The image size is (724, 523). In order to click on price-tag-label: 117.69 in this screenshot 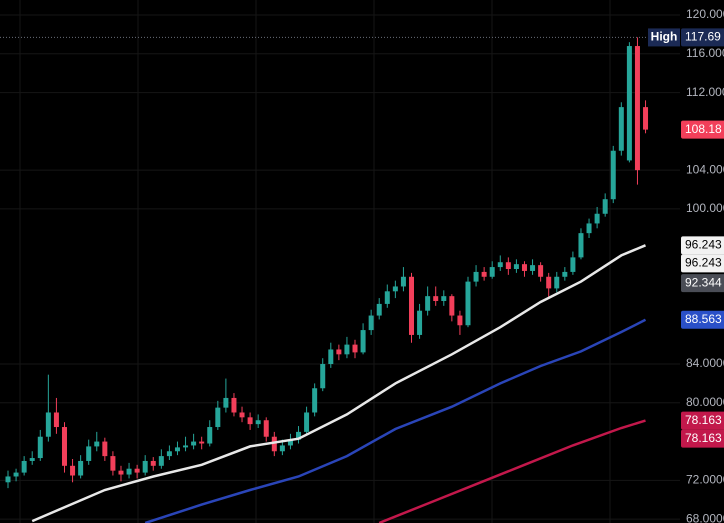, I will do `click(703, 37)`.